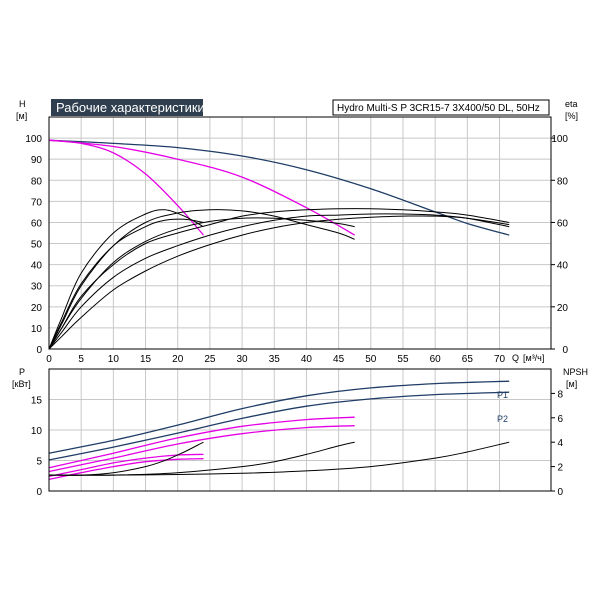 The width and height of the screenshot is (600, 600). What do you see at coordinates (210, 359) in the screenshot?
I see `x-tick-label: 25` at bounding box center [210, 359].